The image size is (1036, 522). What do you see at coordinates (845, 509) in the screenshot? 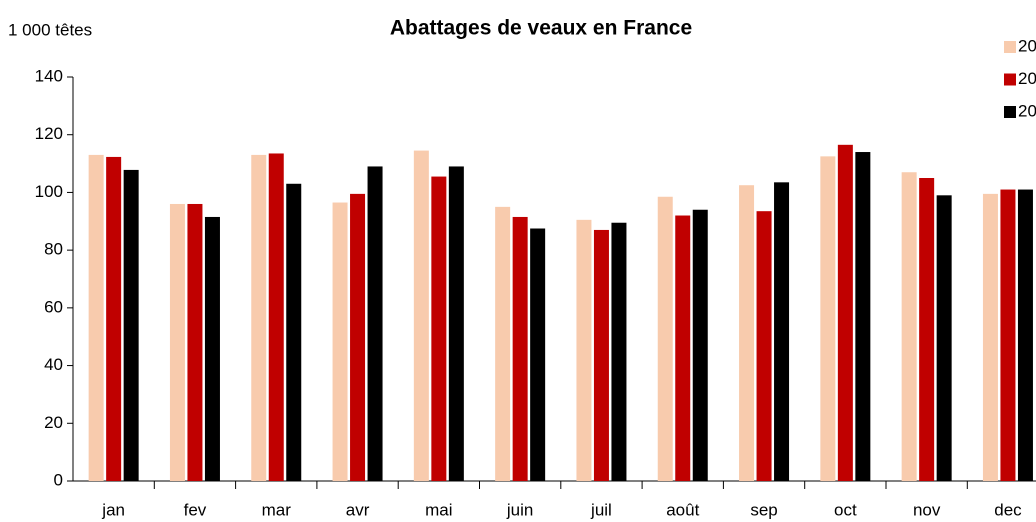
I see `x-tick-label: oct` at bounding box center [845, 509].